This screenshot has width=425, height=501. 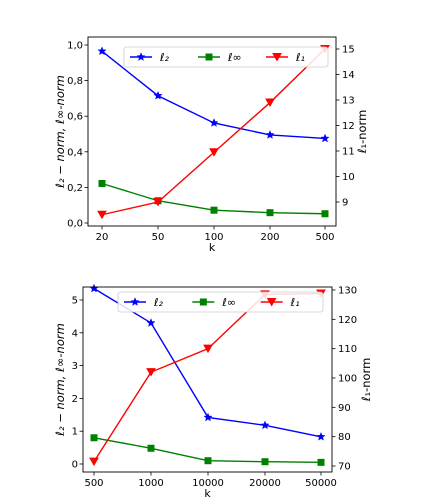 What do you see at coordinates (75, 301) in the screenshot?
I see `y-left-tick-label: 5` at bounding box center [75, 301].